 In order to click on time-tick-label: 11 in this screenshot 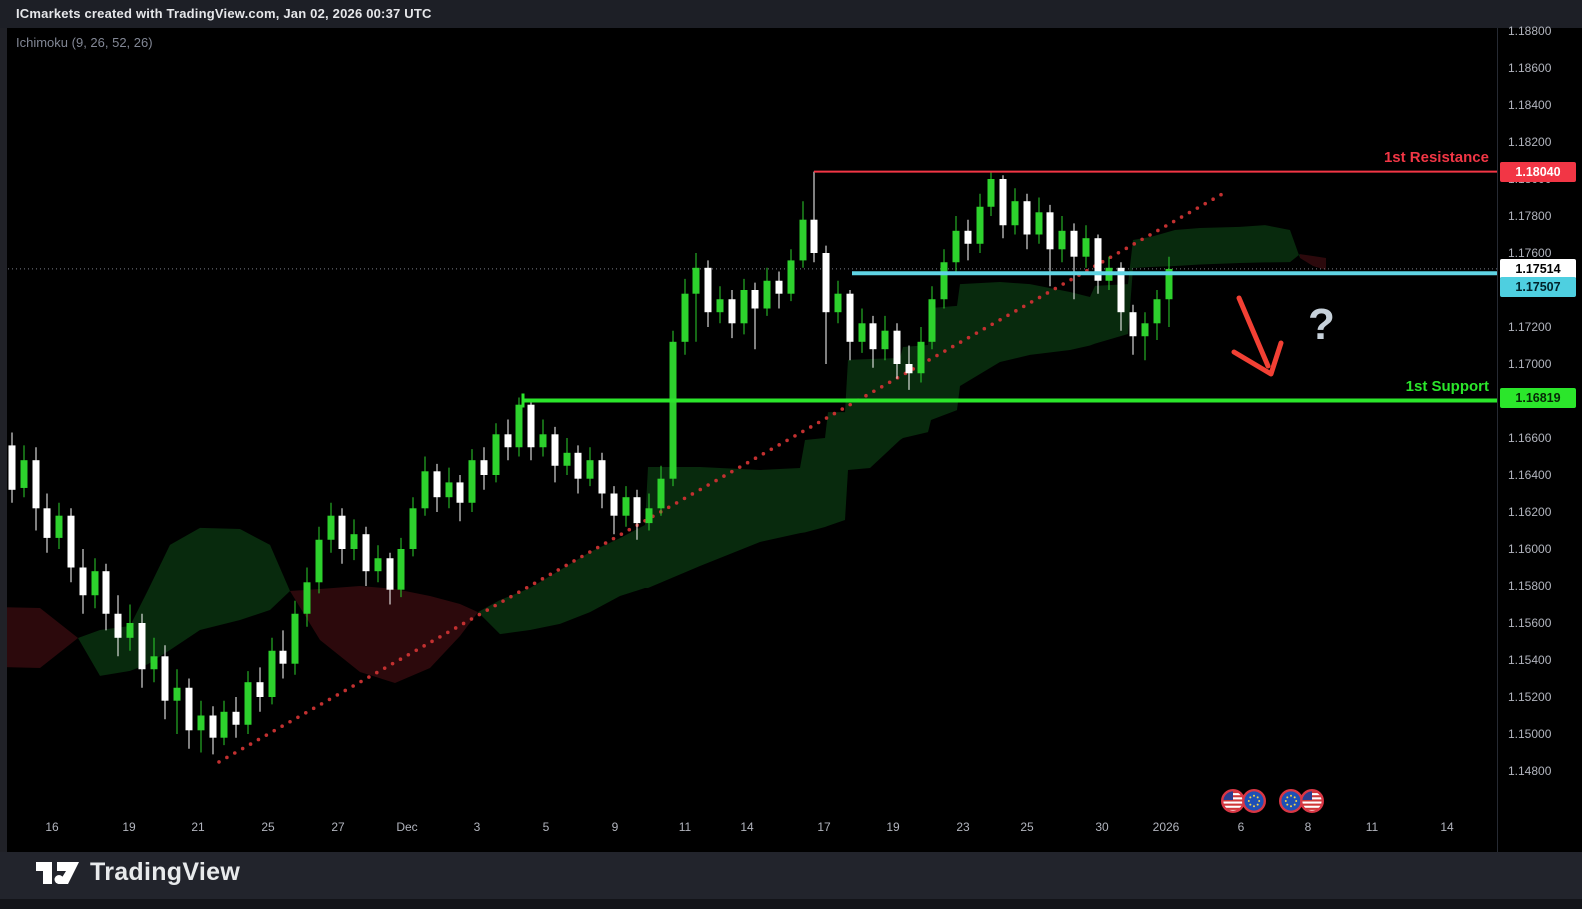, I will do `click(1372, 827)`.